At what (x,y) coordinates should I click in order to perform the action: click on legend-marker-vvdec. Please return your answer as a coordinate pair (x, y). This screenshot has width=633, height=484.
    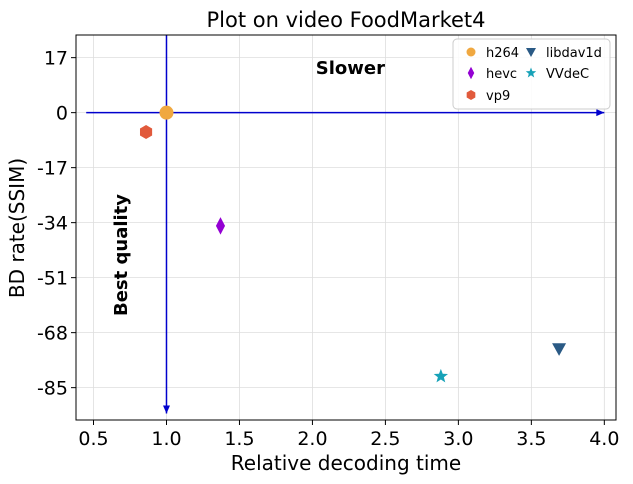
    Looking at the image, I should click on (531, 72).